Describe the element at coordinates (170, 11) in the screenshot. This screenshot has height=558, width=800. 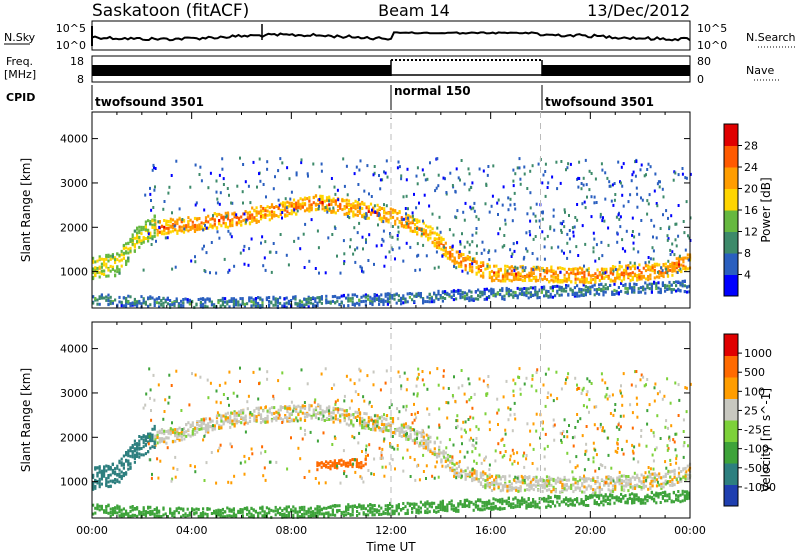
I see `station-title: Saskatoon (fitACF)` at that location.